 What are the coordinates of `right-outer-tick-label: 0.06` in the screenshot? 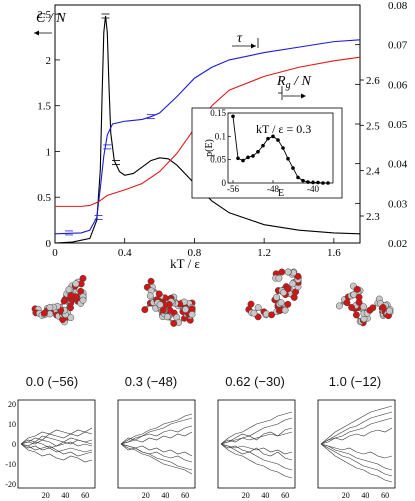 It's located at (398, 85).